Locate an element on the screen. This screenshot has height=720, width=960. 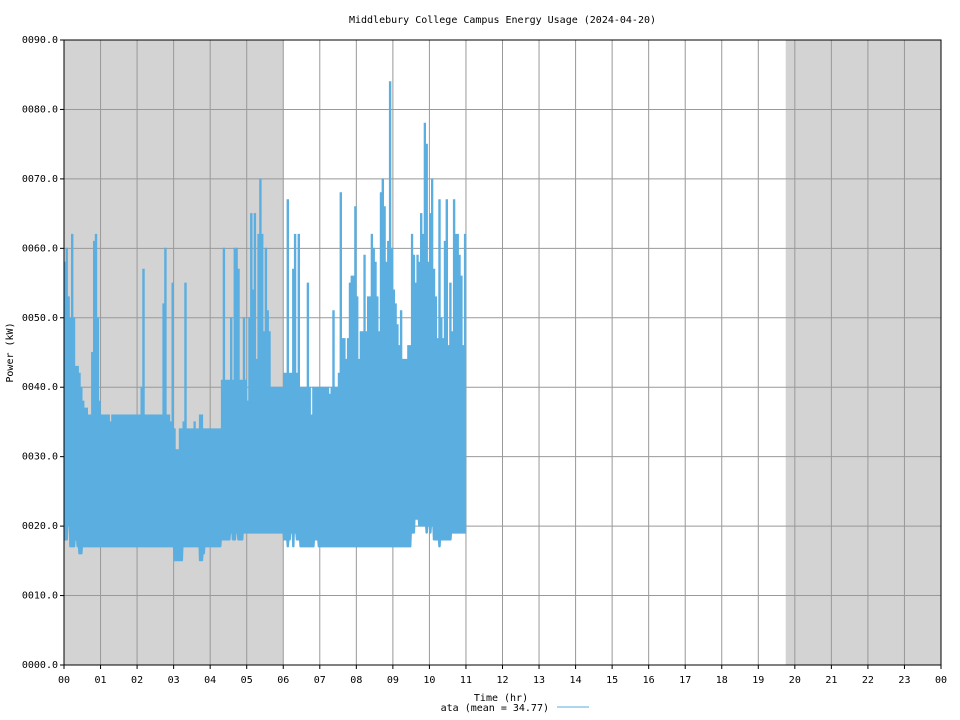
y-tick-label: 0050.0 is located at coordinates (40, 318).